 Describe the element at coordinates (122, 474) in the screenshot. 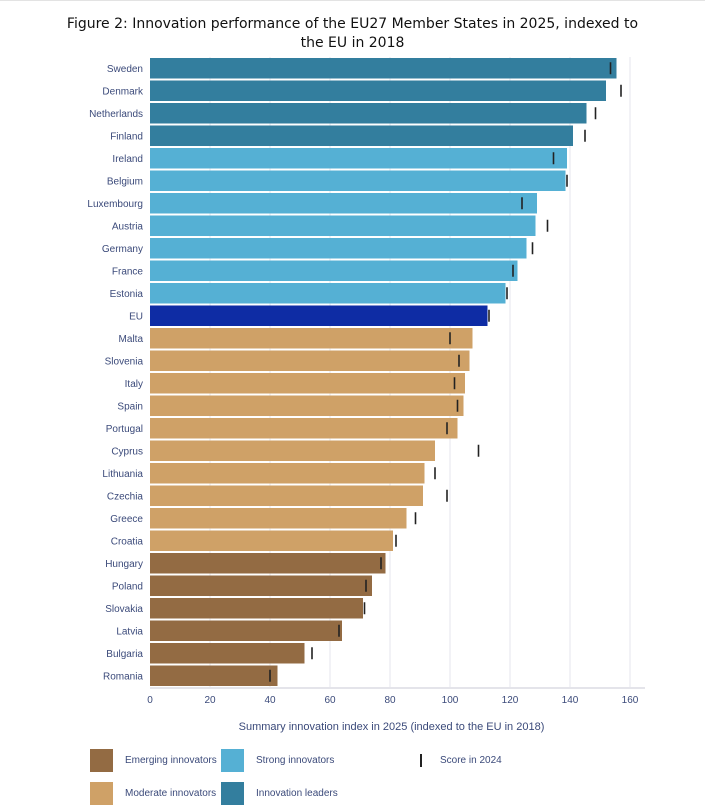

I see `category-label-lithuania: Lithuania` at that location.